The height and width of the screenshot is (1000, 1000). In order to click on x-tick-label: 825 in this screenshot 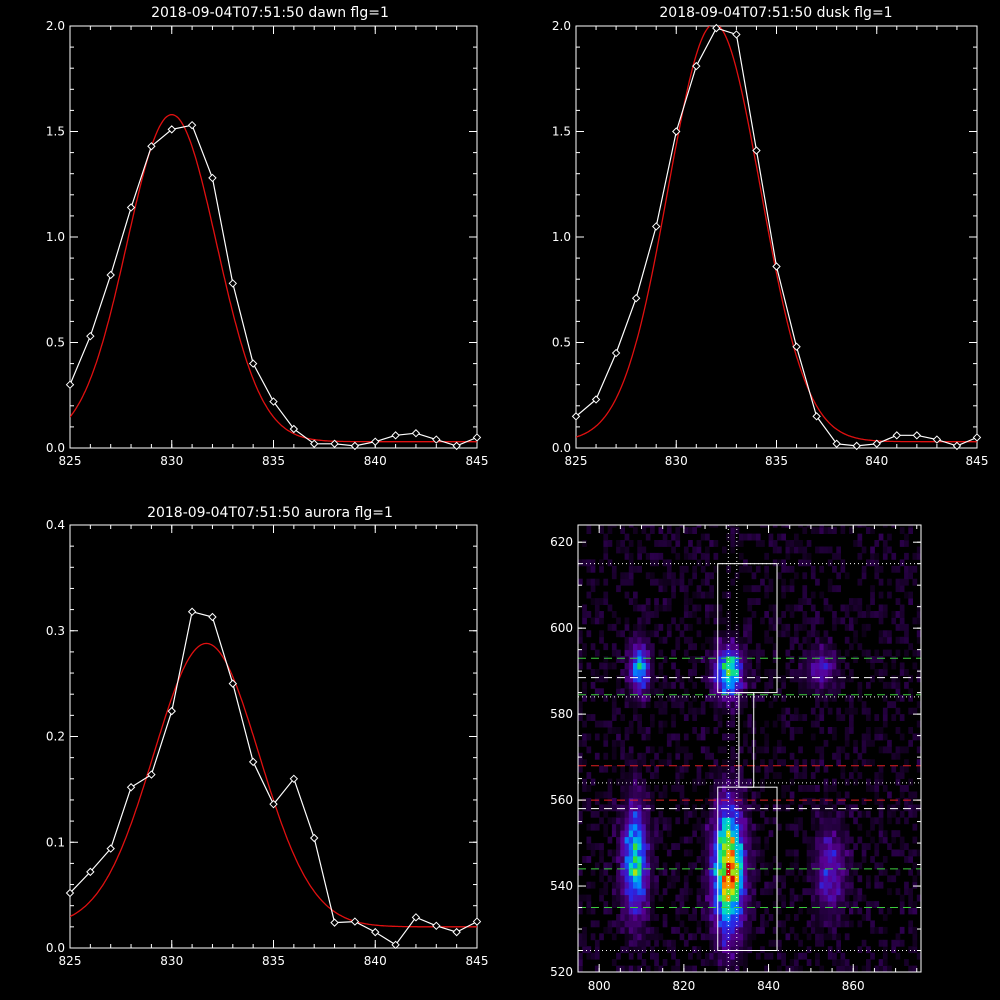, I will do `click(576, 461)`.